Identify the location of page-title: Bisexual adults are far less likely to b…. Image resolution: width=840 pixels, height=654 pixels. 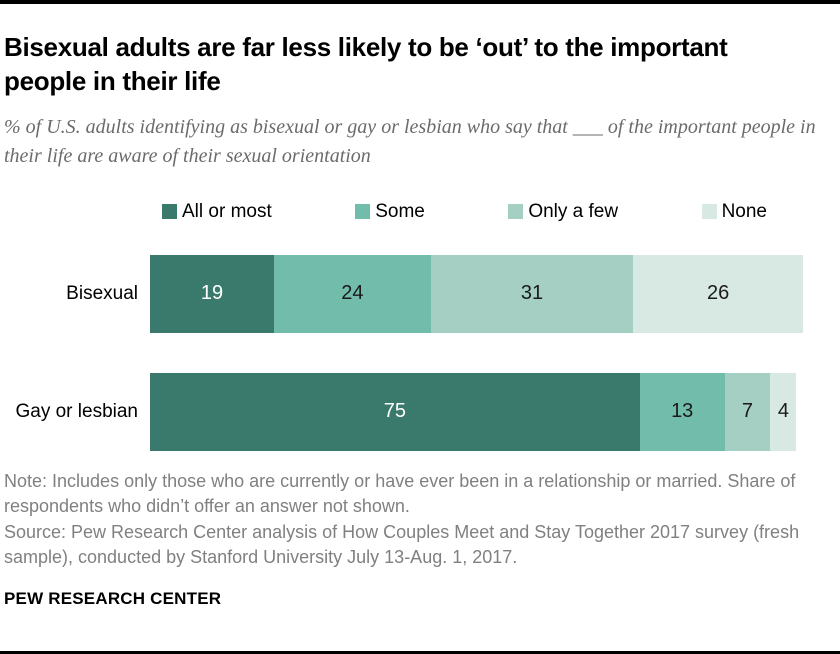
(366, 64).